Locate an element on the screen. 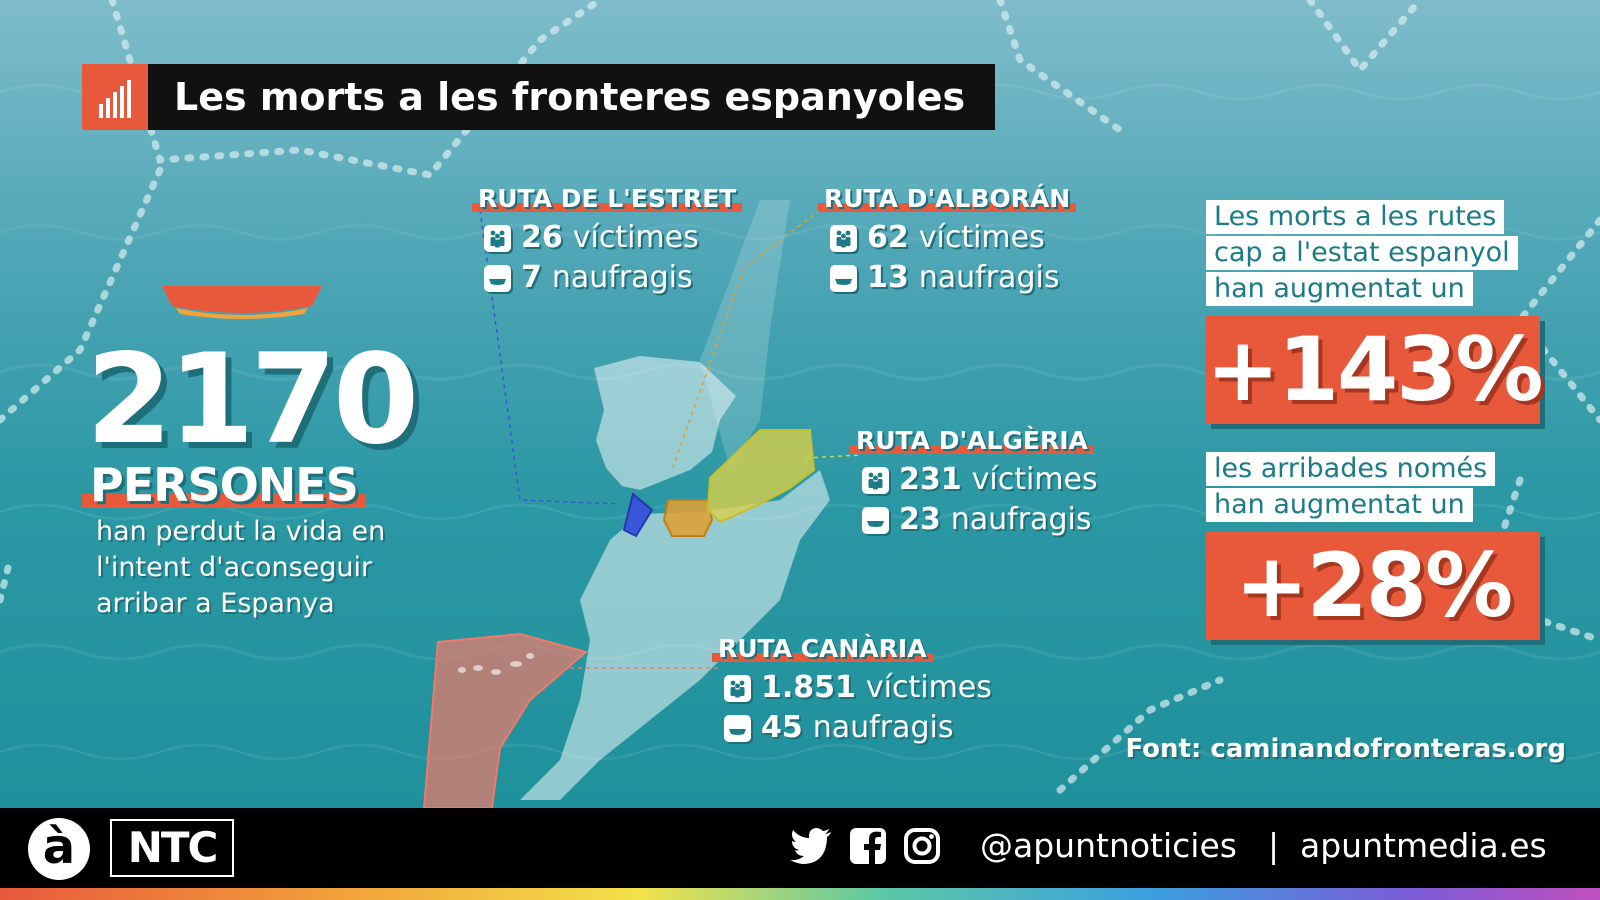  victims-count: 62 is located at coordinates (888, 237).